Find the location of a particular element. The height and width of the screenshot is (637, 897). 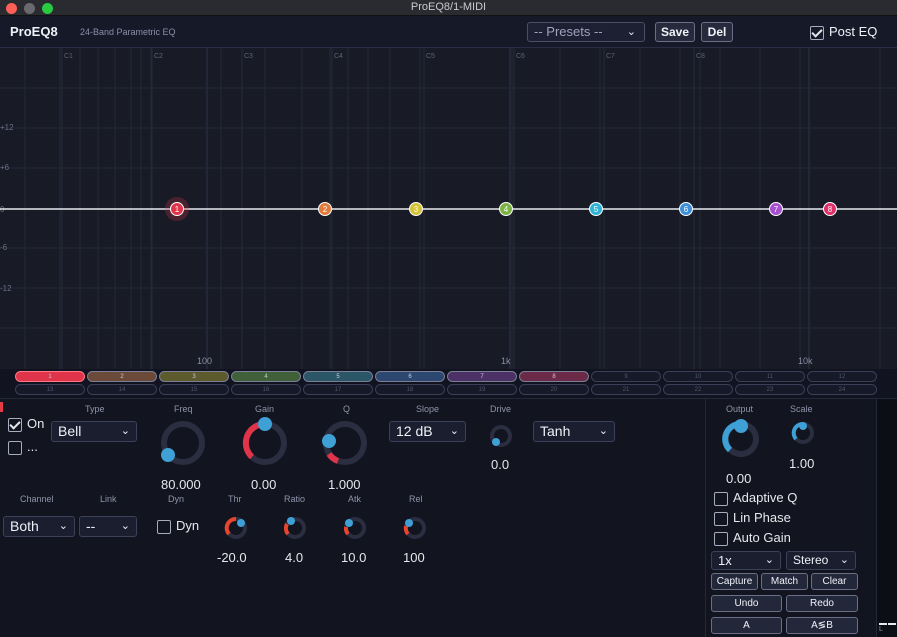

band-on-checkbox is located at coordinates (15, 424).